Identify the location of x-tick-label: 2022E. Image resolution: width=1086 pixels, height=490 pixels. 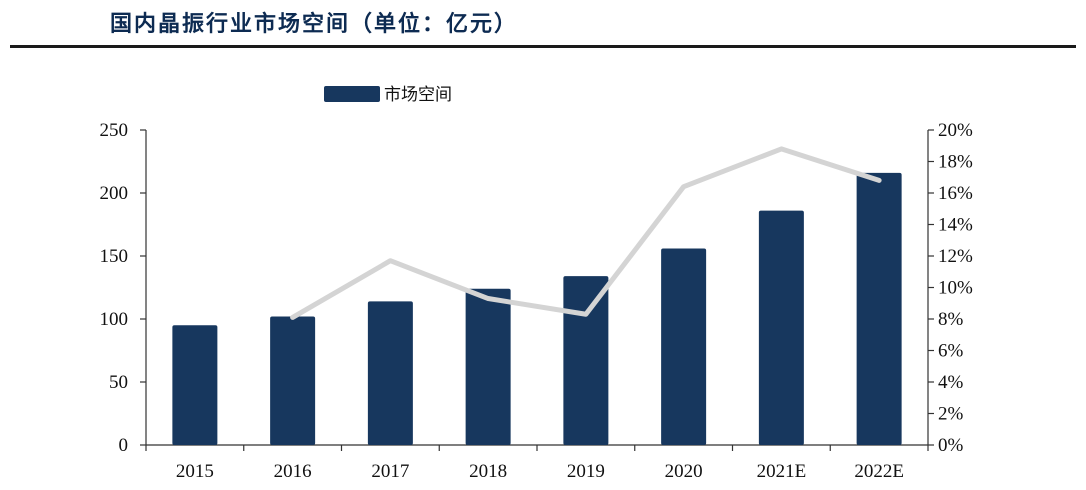
(879, 471).